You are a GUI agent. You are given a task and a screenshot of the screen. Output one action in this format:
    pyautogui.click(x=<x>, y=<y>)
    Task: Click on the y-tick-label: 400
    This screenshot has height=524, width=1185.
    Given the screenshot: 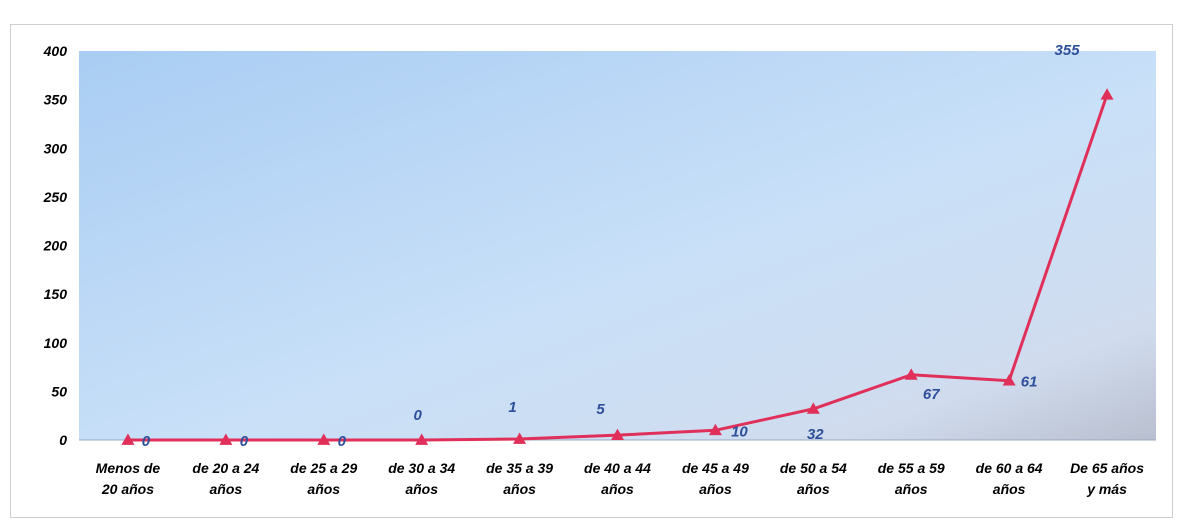 What is the action you would take?
    pyautogui.click(x=55, y=51)
    